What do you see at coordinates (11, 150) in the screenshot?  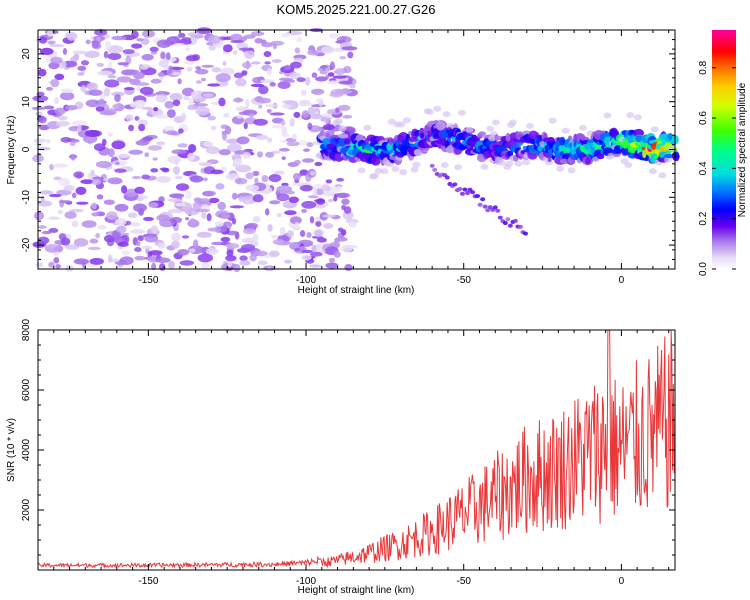 I see `spectrogram-y-axis-label: Frequency (Hz)` at bounding box center [11, 150].